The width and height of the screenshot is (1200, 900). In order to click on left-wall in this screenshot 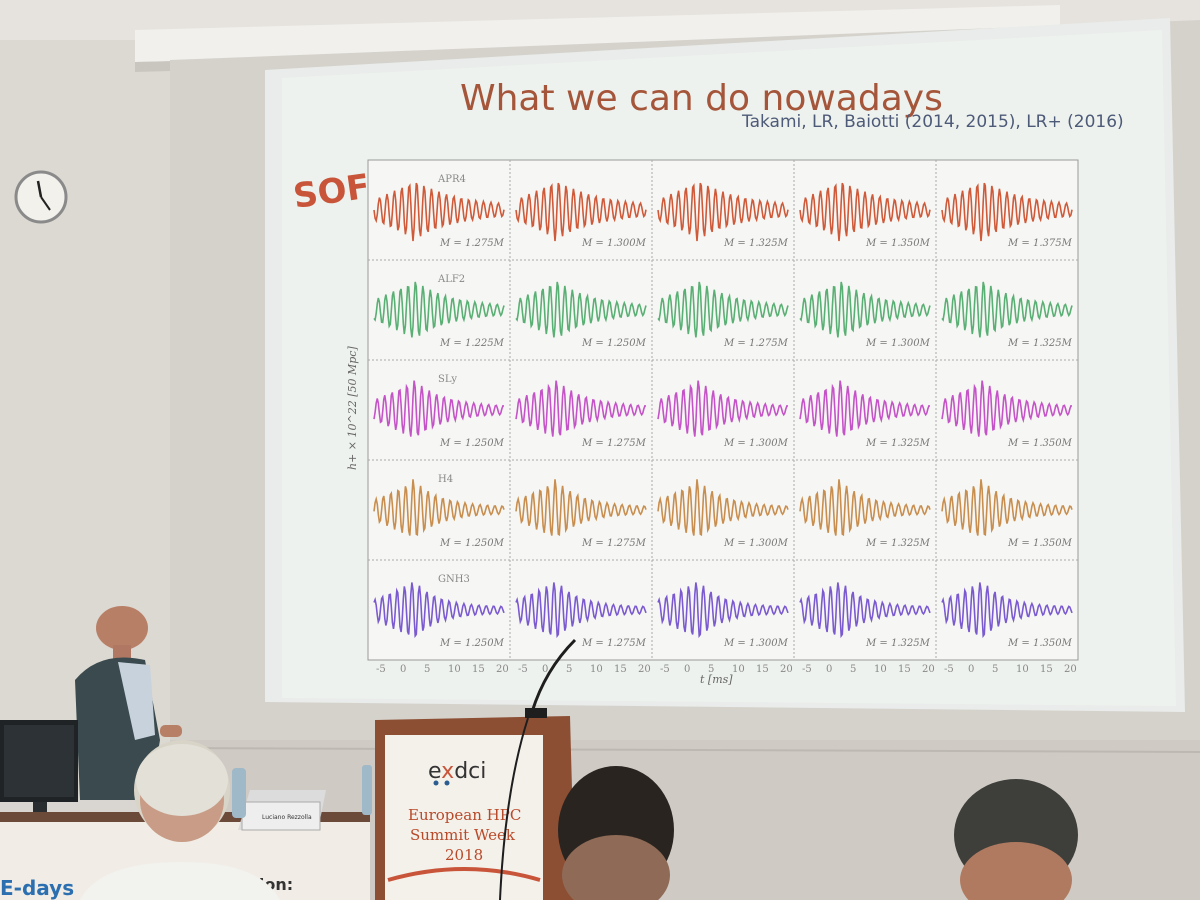, I will do `click(85, 400)`.